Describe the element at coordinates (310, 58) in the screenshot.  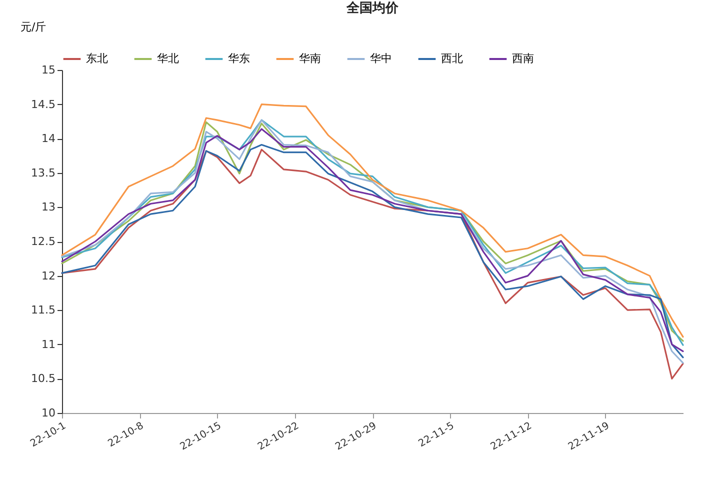
I see `legend-label: 华南` at that location.